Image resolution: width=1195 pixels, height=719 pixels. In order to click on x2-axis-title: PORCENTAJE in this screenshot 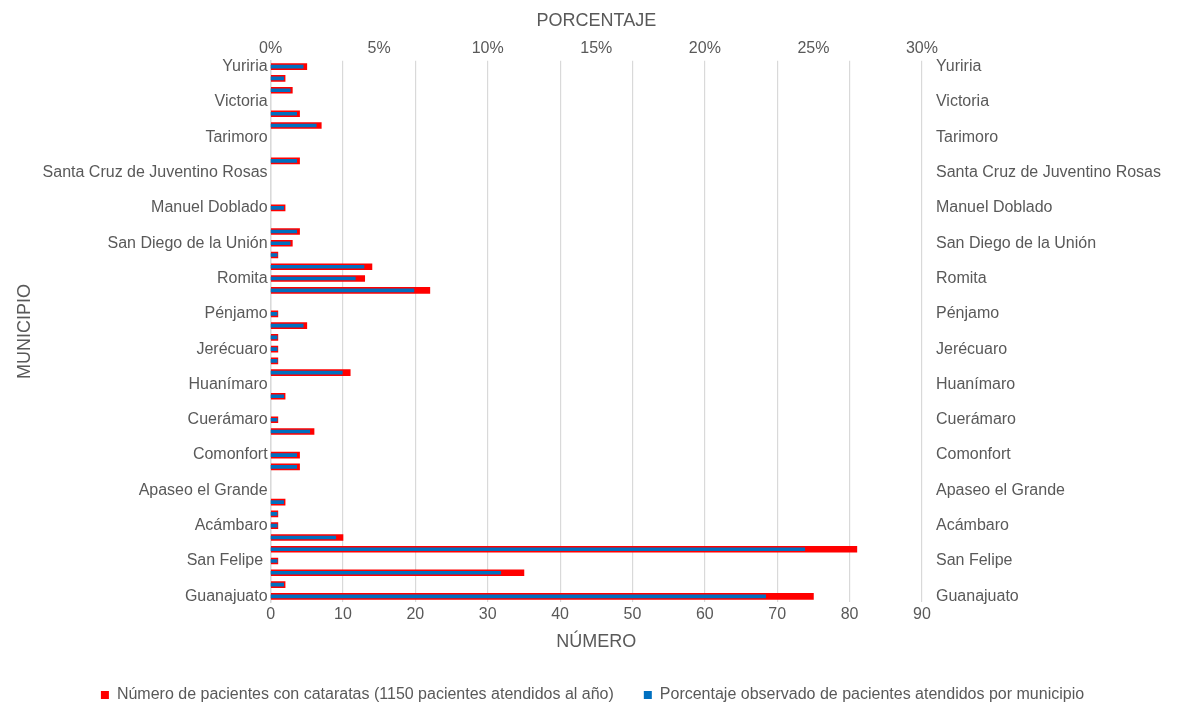, I will do `click(596, 19)`.